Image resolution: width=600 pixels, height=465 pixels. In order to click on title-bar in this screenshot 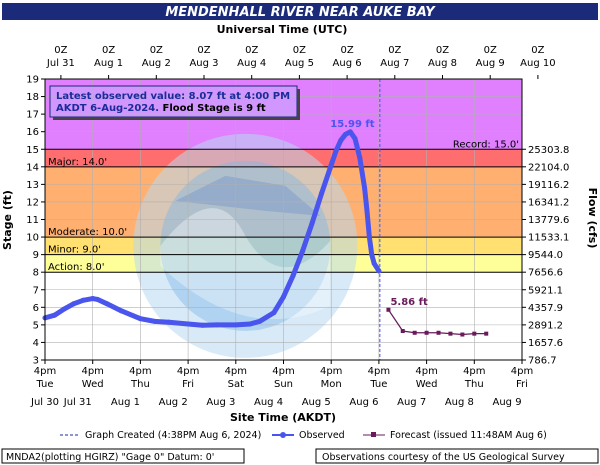, I will do `click(300, 11)`.